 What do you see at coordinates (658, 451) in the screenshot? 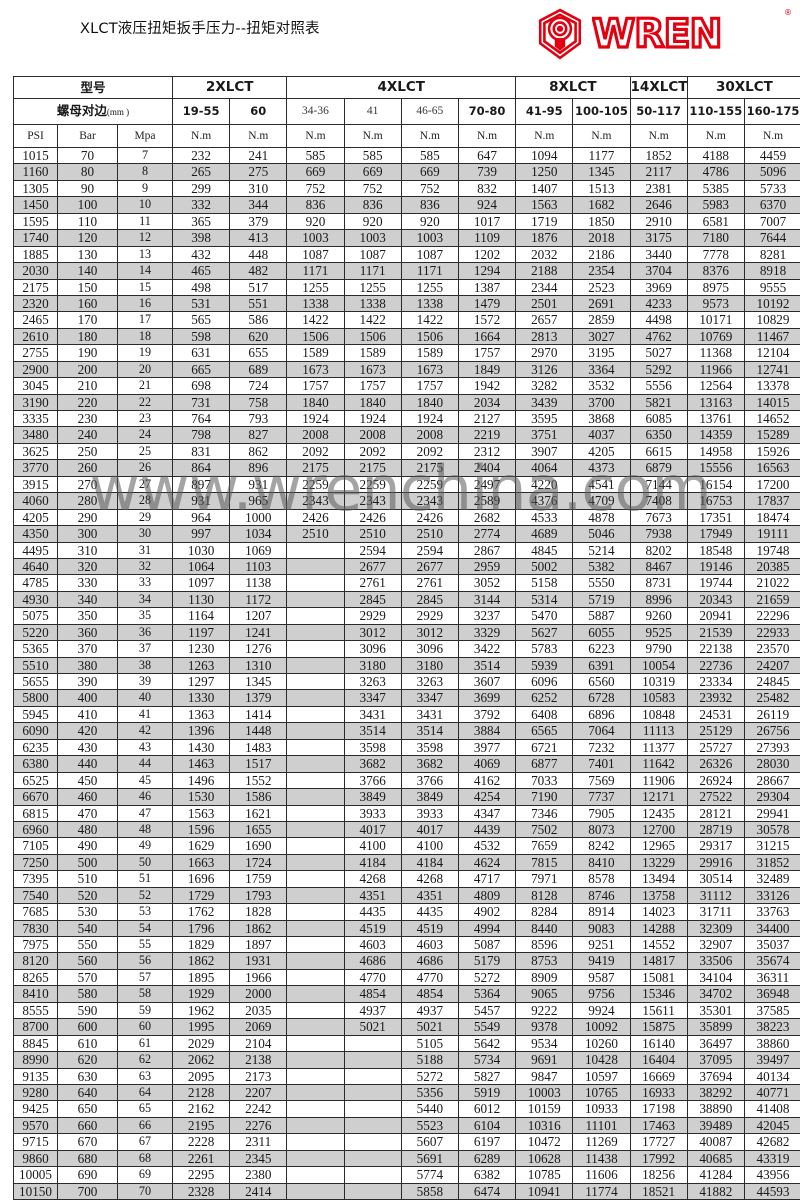
I see `cell-nm-9: 6615` at bounding box center [658, 451].